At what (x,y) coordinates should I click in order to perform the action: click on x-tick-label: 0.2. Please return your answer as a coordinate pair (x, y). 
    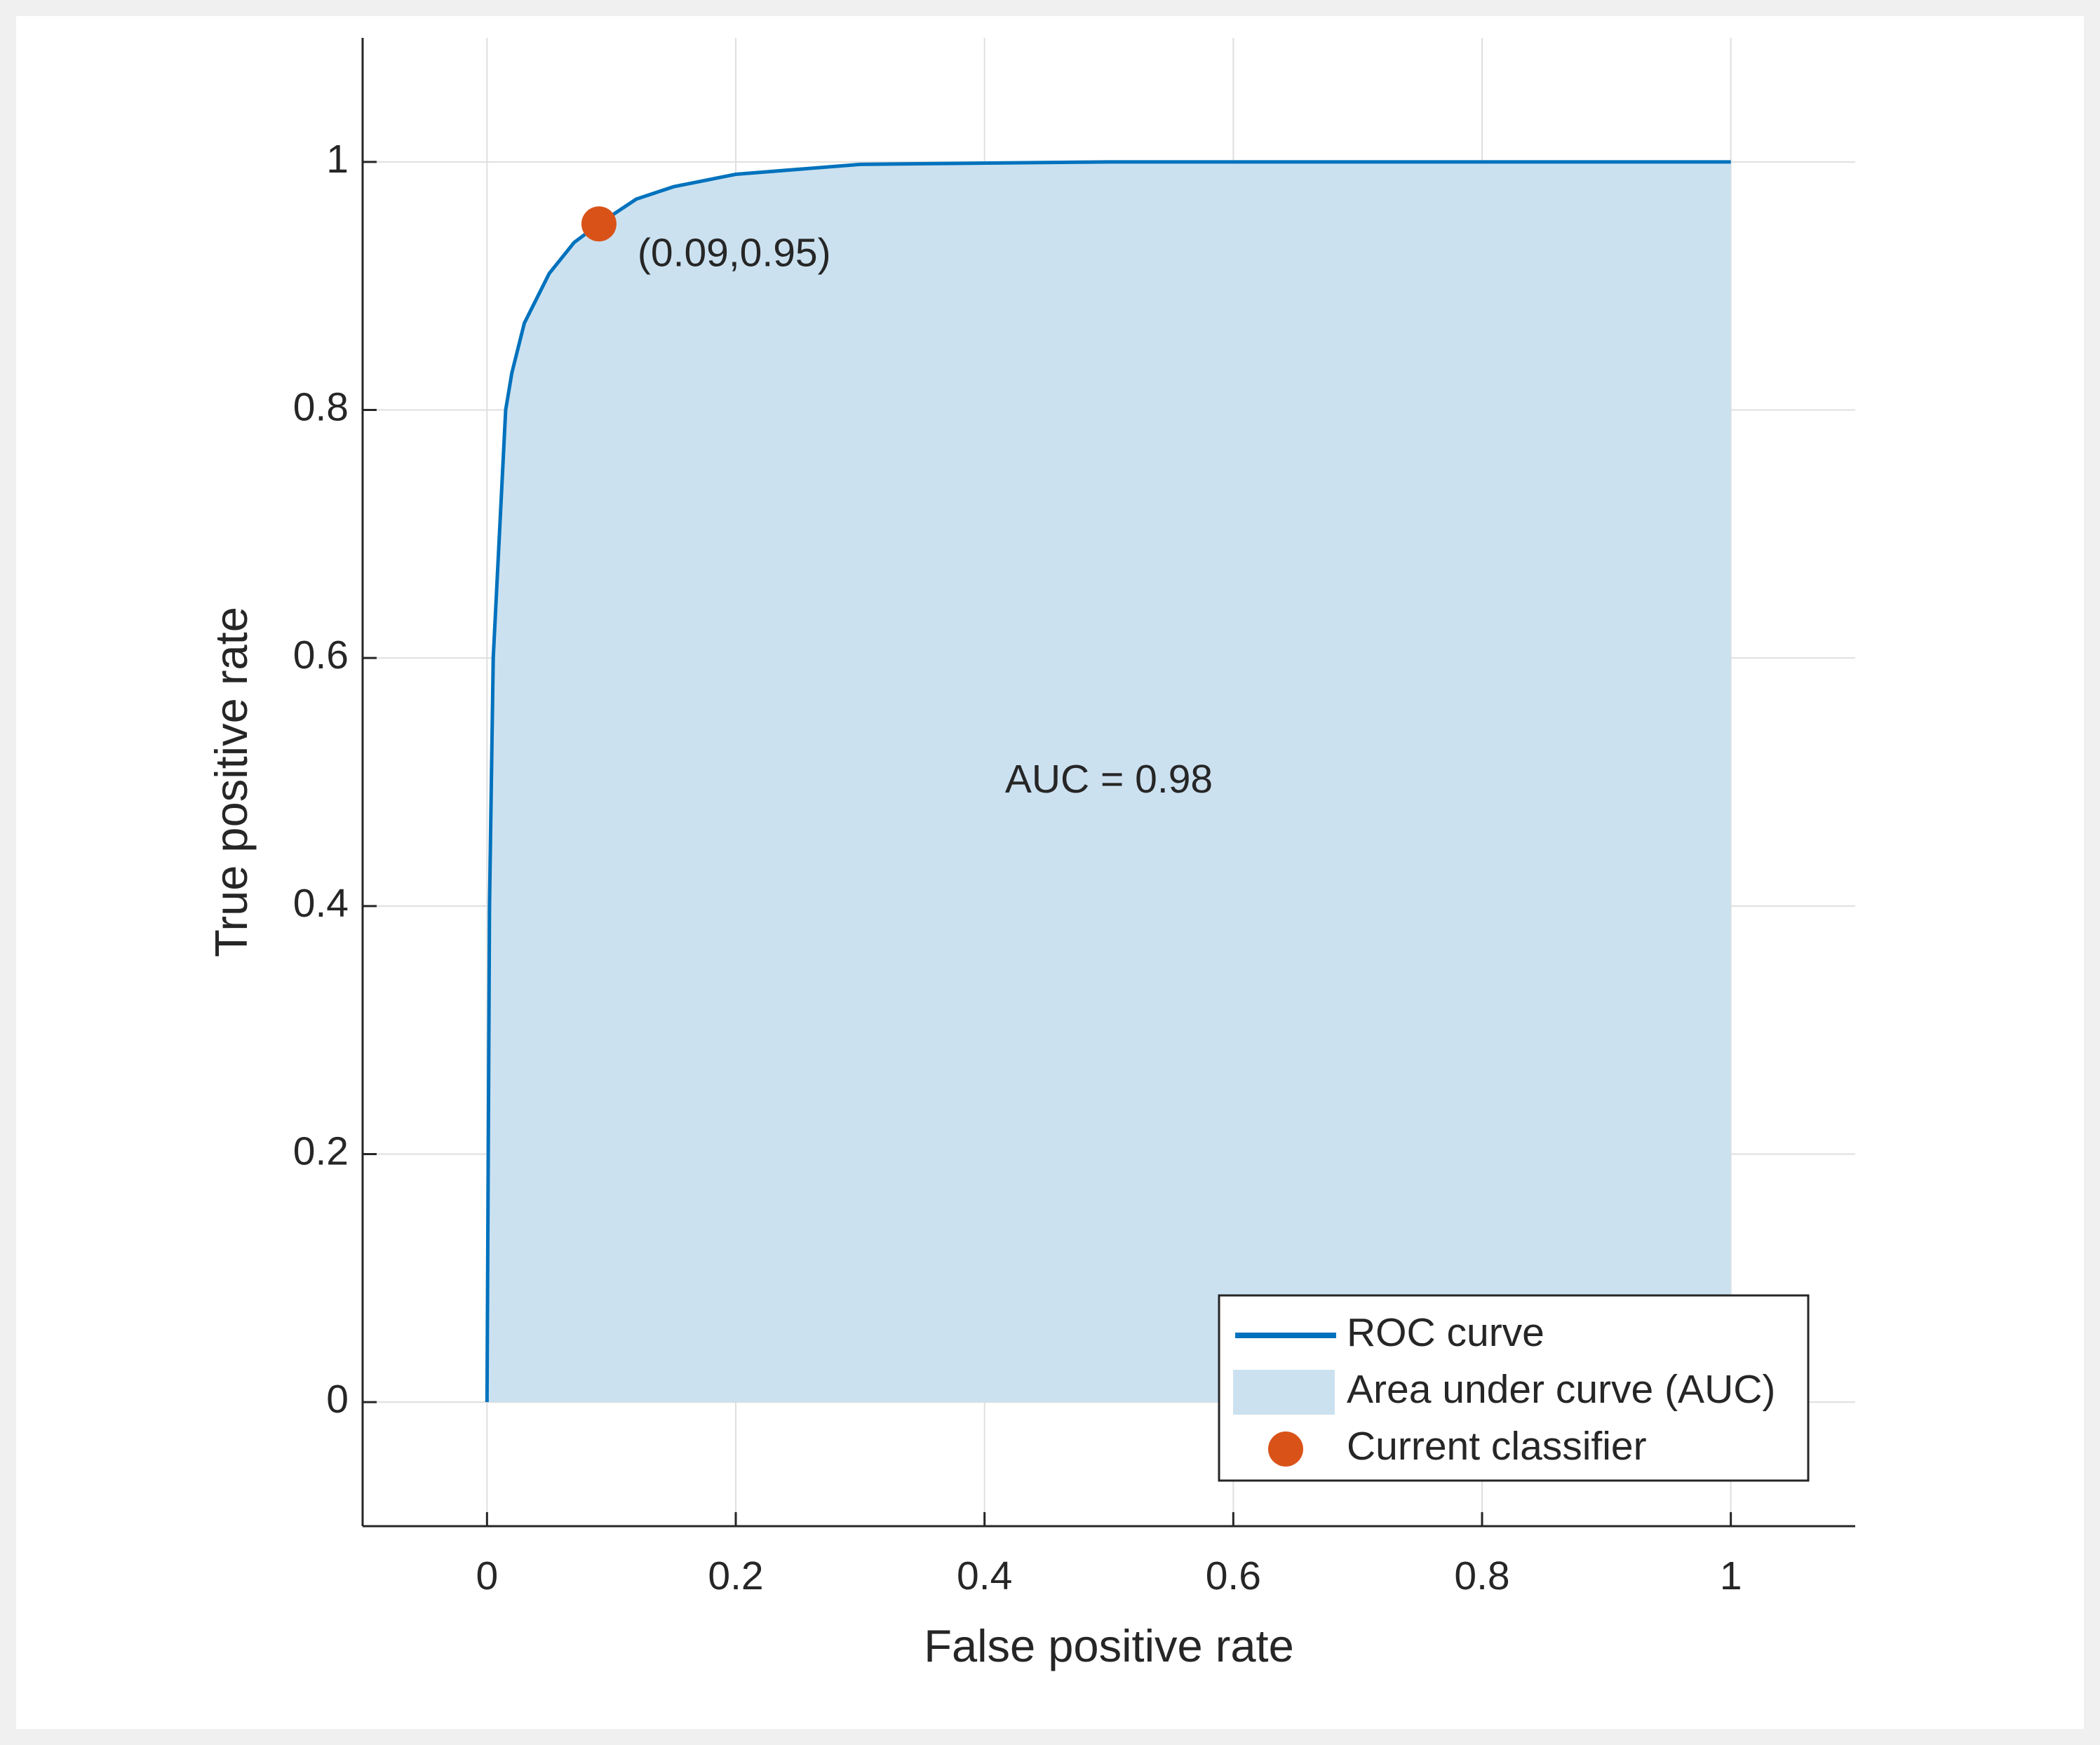
    Looking at the image, I should click on (735, 1576).